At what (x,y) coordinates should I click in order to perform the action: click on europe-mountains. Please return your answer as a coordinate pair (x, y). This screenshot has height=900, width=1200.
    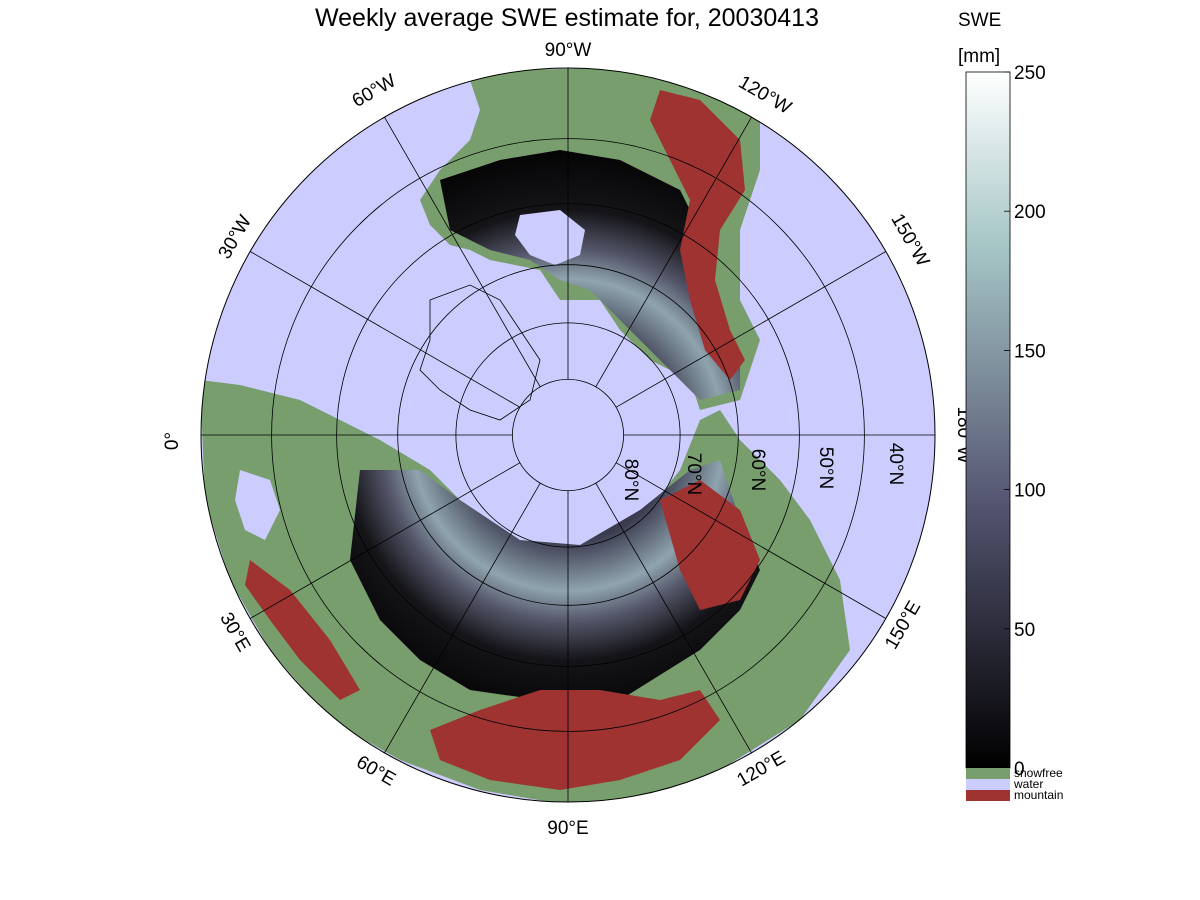
    Looking at the image, I should click on (302, 630).